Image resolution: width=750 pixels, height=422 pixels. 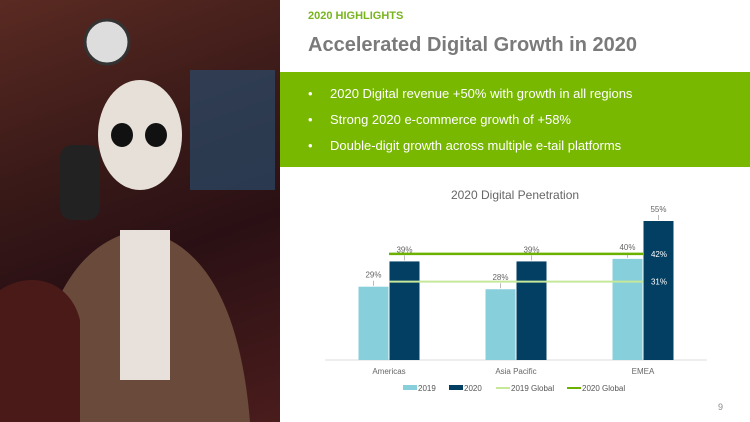 What do you see at coordinates (388, 371) in the screenshot?
I see `category-label: Americas` at bounding box center [388, 371].